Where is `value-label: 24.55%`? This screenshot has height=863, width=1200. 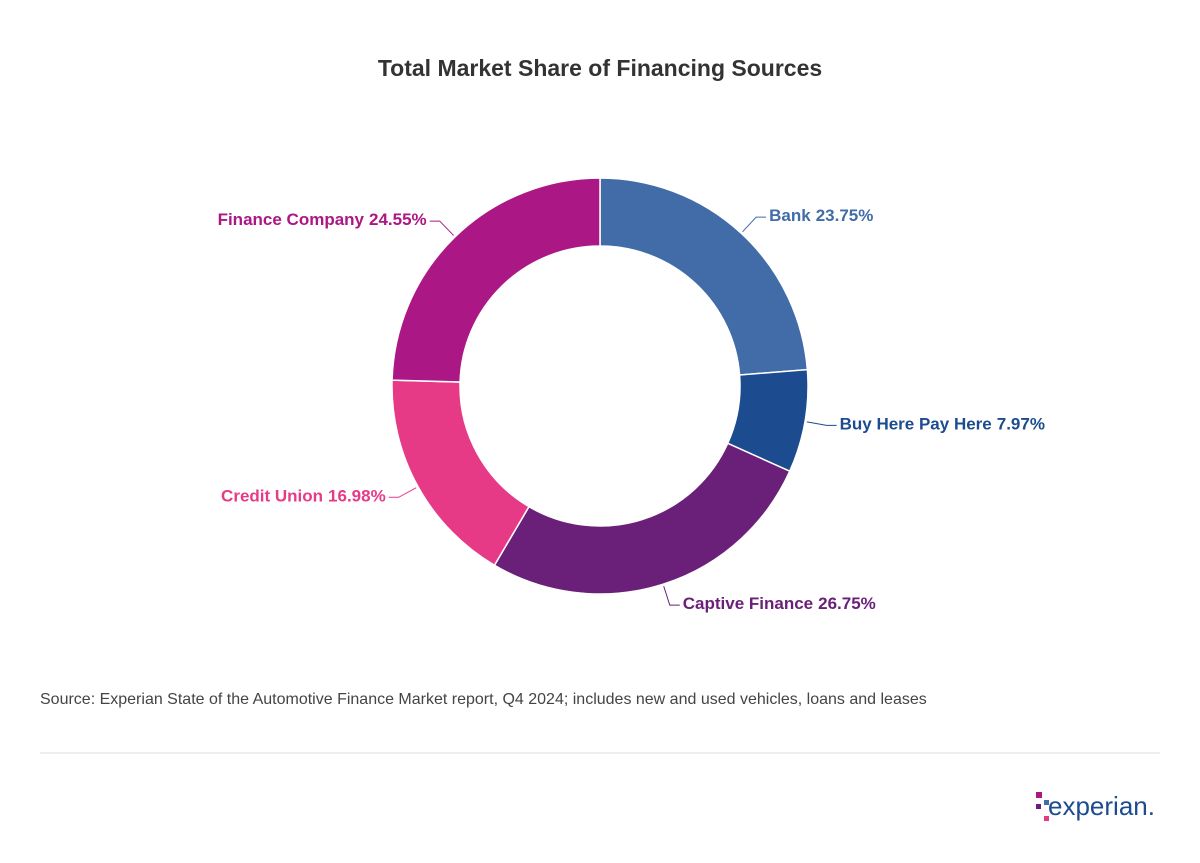 value-label: 24.55% is located at coordinates (398, 220).